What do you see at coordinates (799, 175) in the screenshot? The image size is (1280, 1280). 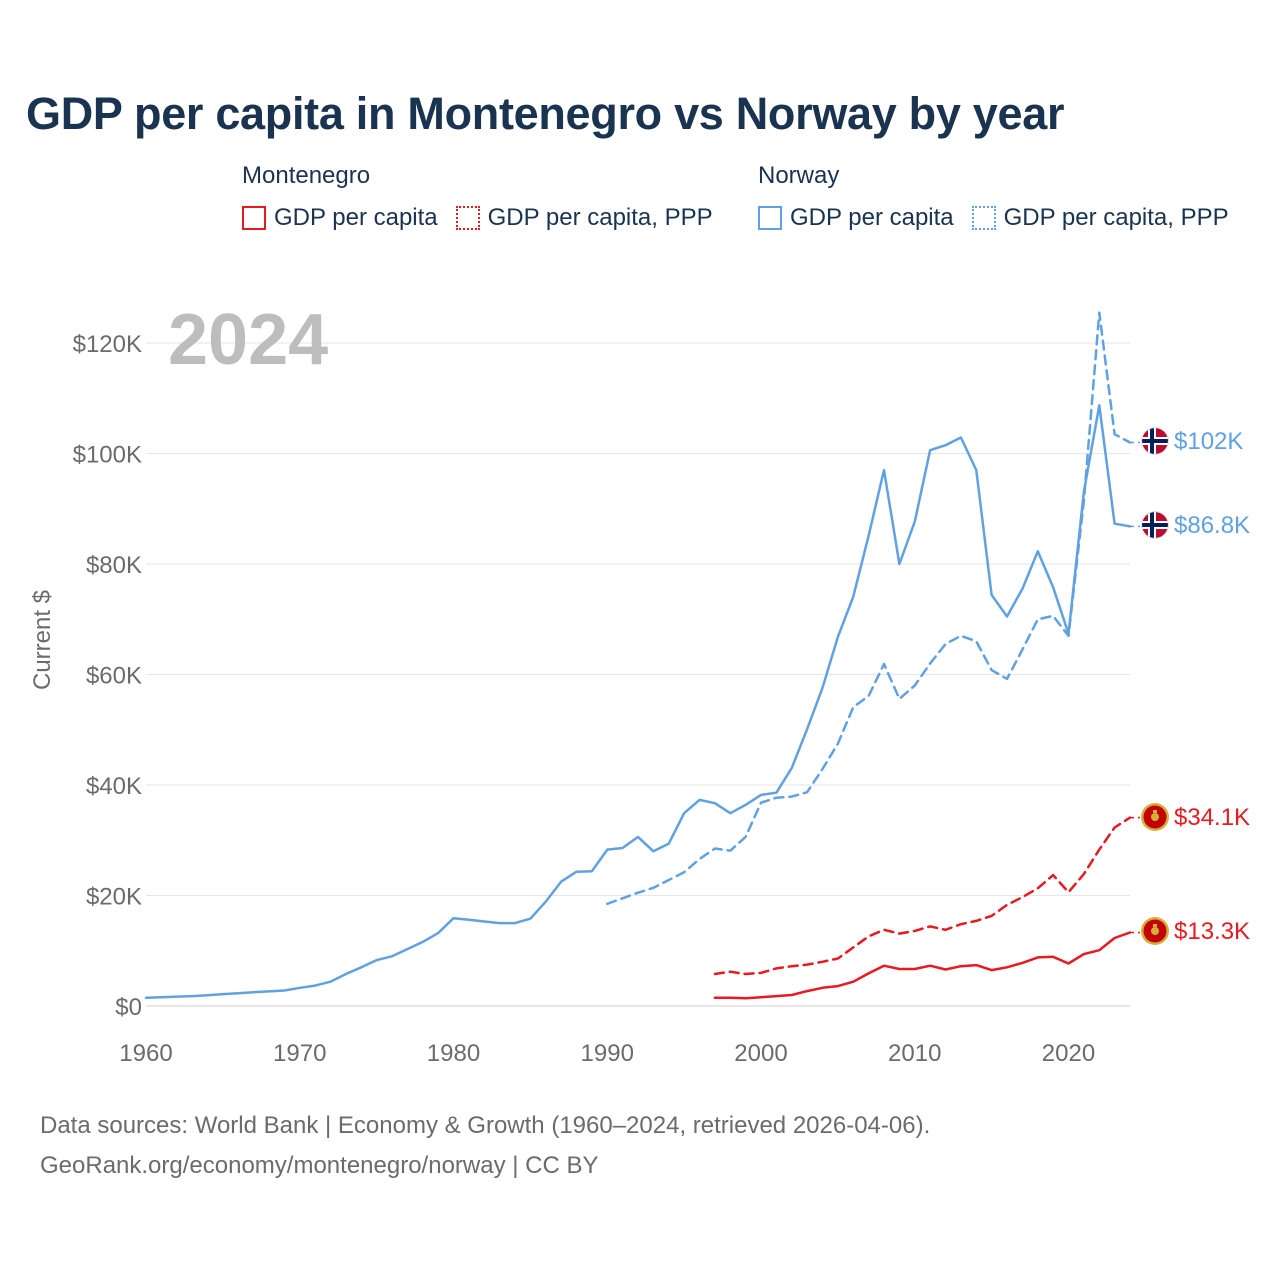 I see `legend-country-norway: Norway` at bounding box center [799, 175].